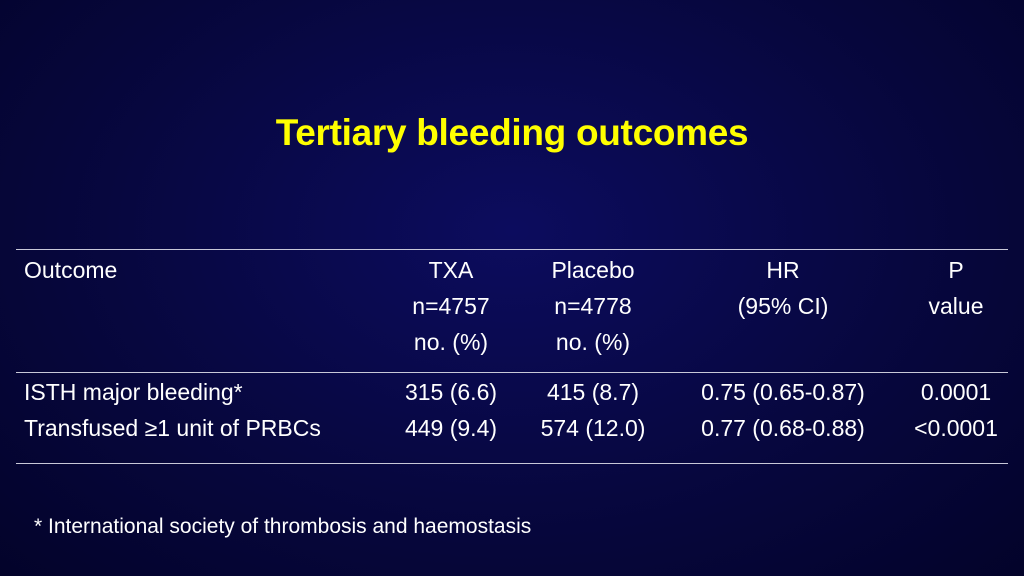 The height and width of the screenshot is (576, 1024). What do you see at coordinates (451, 392) in the screenshot?
I see `cell-txa: 315 (6.6)` at bounding box center [451, 392].